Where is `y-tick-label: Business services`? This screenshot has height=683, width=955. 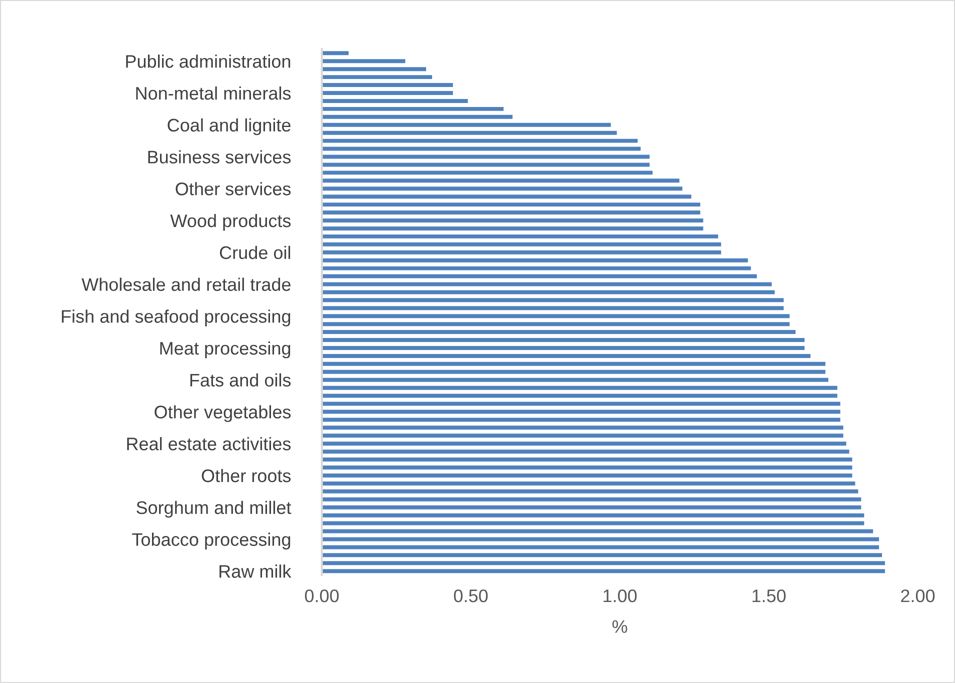 y-tick-label: Business services is located at coordinates (219, 157).